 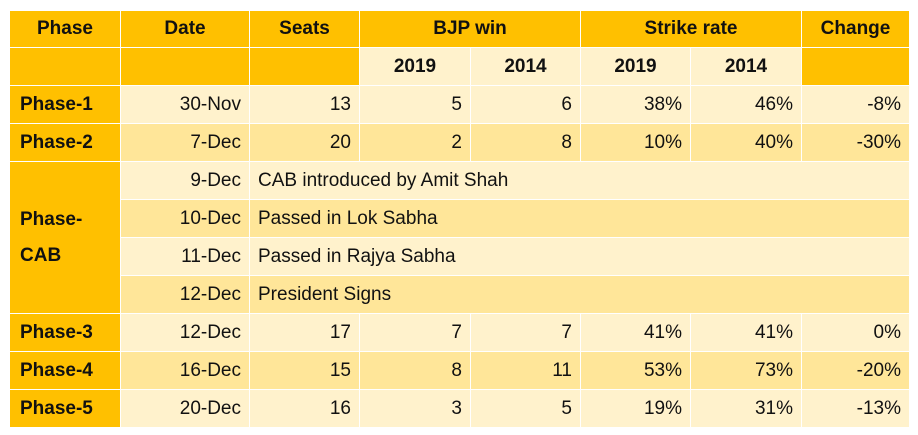 What do you see at coordinates (65, 408) in the screenshot?
I see `phase-label: Phase-5` at bounding box center [65, 408].